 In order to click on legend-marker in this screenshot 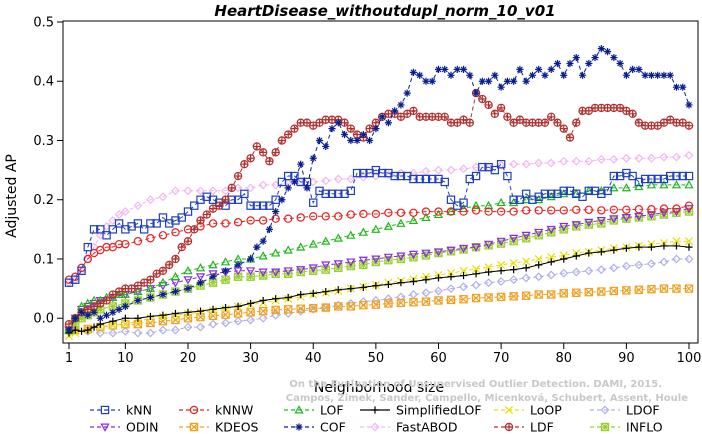, I will do `click(299, 409)`.